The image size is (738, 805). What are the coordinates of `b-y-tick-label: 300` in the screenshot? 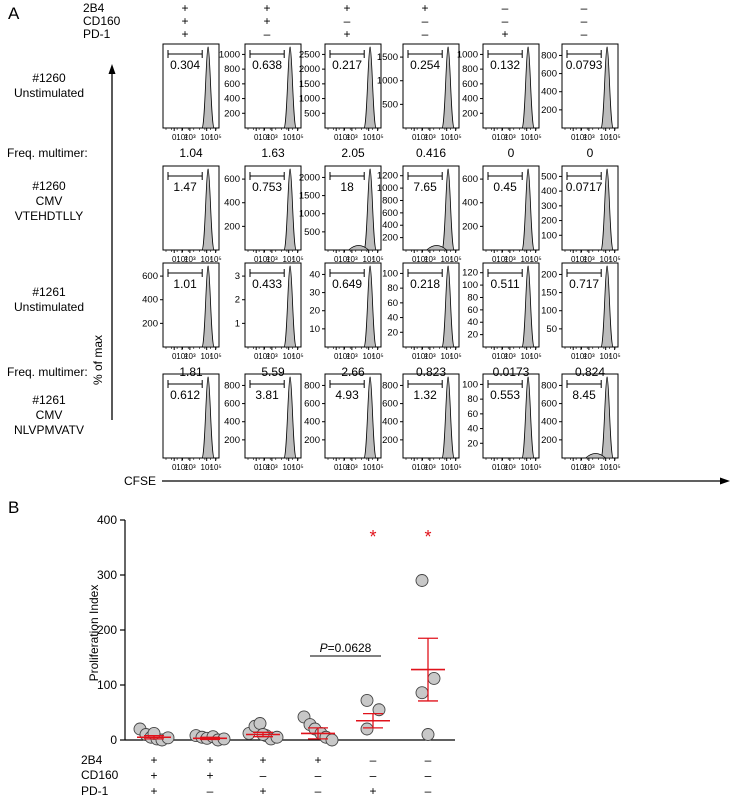 It's located at (107, 575).